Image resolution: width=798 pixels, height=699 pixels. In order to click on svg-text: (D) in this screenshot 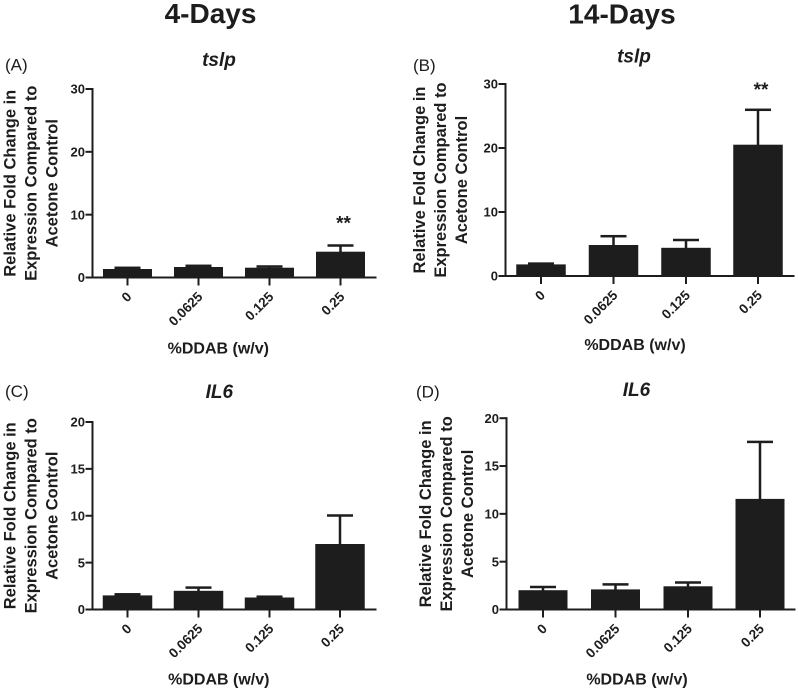, I will do `click(428, 392)`.